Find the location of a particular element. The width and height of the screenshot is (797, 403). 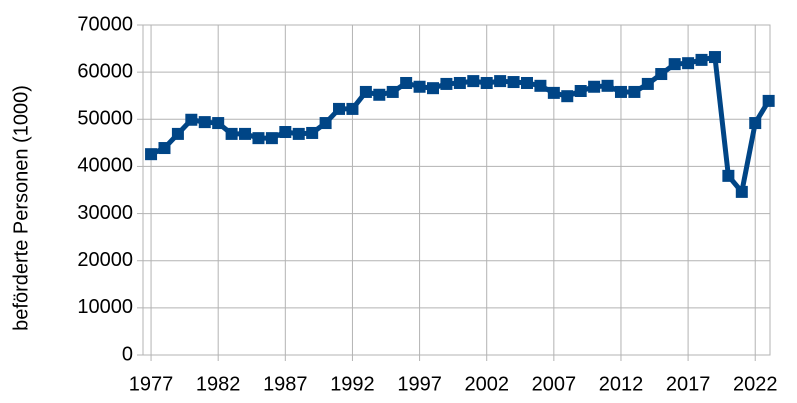

x-tick-label: 2007 is located at coordinates (554, 384).